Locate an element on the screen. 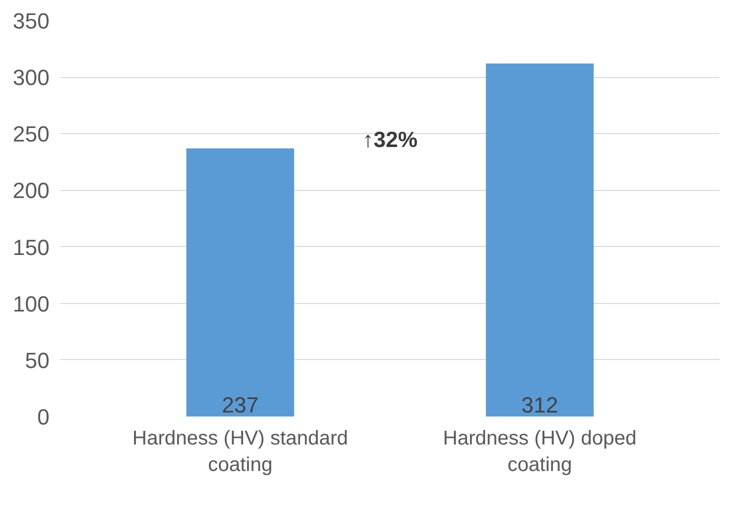 This screenshot has width=739, height=511. x-tick-label: Hardness (HV) doped coating is located at coordinates (539, 452).